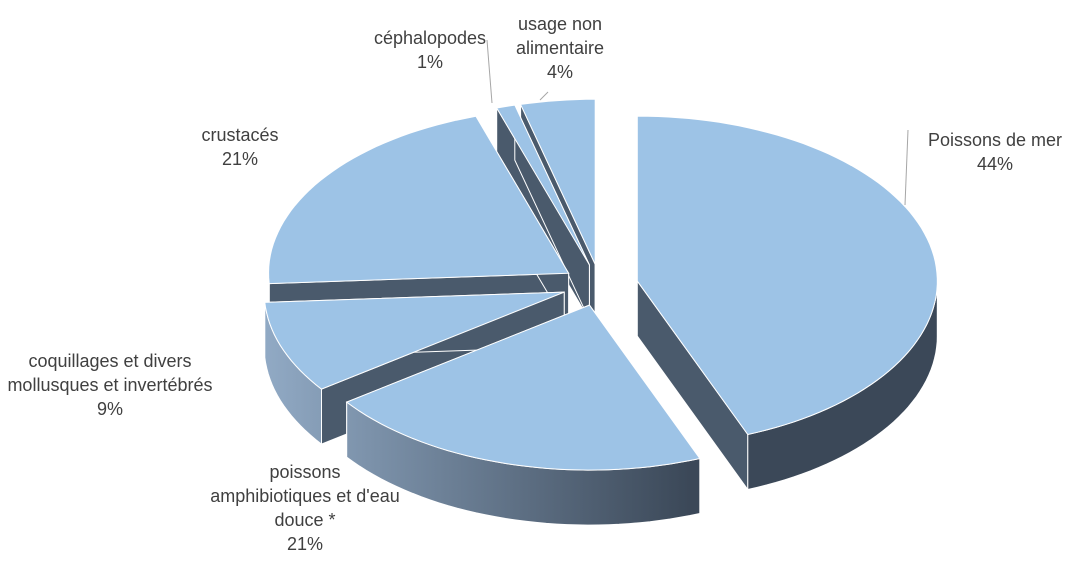 The height and width of the screenshot is (567, 1076). What do you see at coordinates (429, 62) in the screenshot?
I see `value-label: 1%` at bounding box center [429, 62].